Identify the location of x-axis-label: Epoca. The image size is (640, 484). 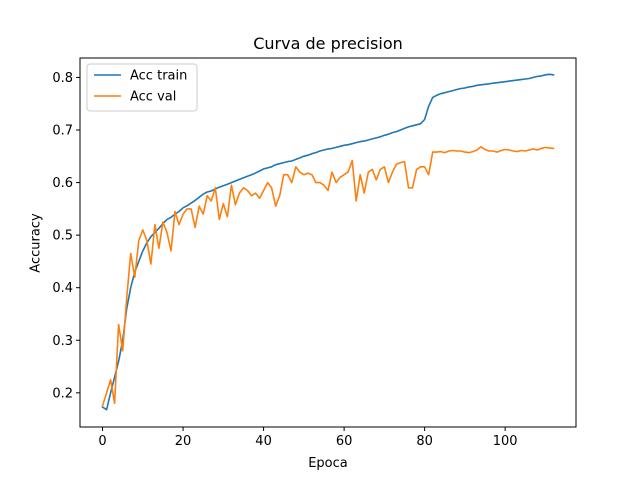
(328, 463).